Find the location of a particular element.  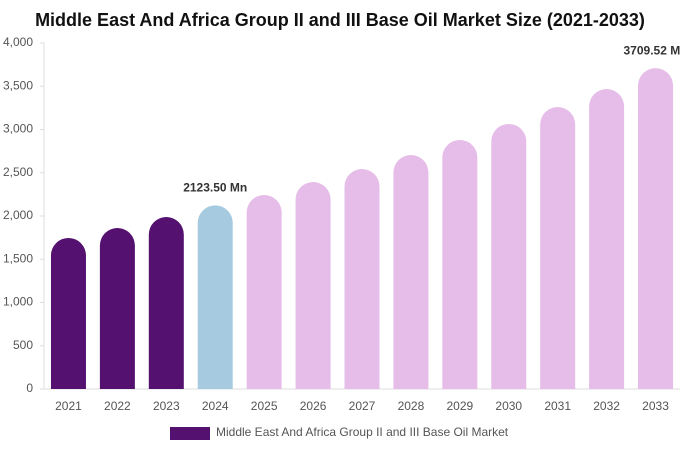

x-tick-label: 2031 is located at coordinates (557, 406).